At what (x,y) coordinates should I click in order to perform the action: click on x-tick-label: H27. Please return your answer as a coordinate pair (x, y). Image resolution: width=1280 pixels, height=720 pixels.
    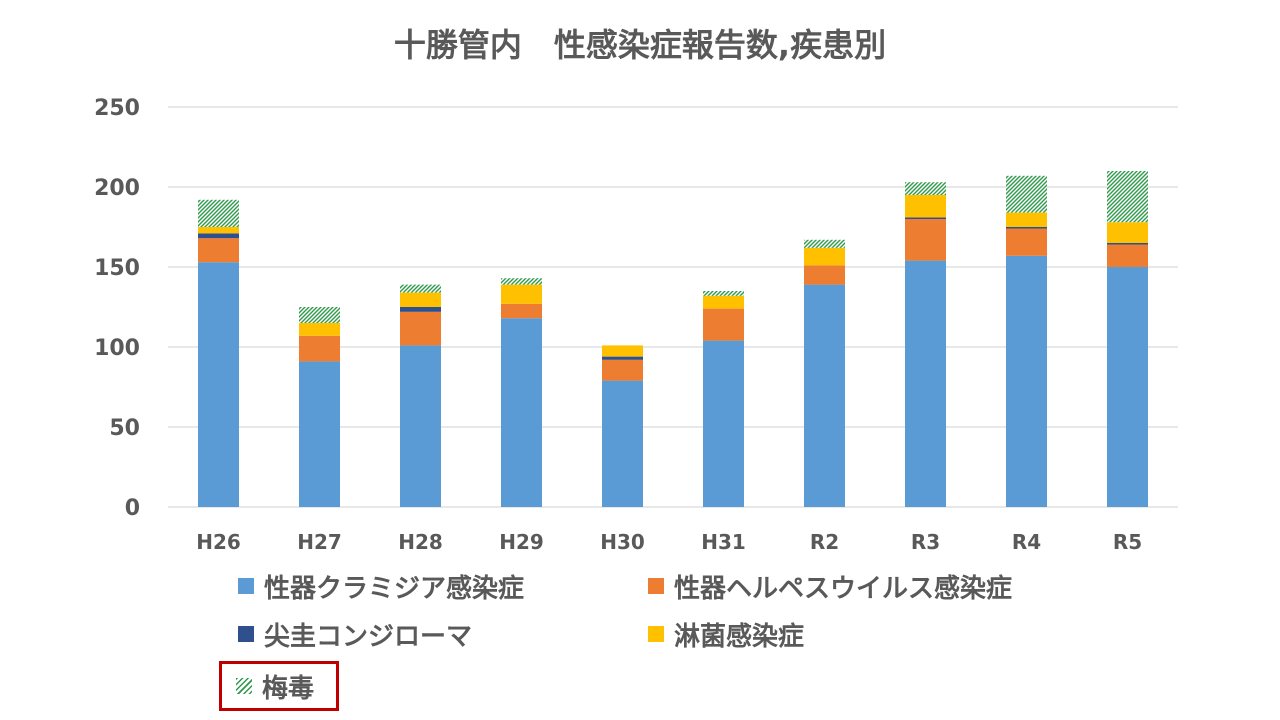
    Looking at the image, I should click on (319, 542).